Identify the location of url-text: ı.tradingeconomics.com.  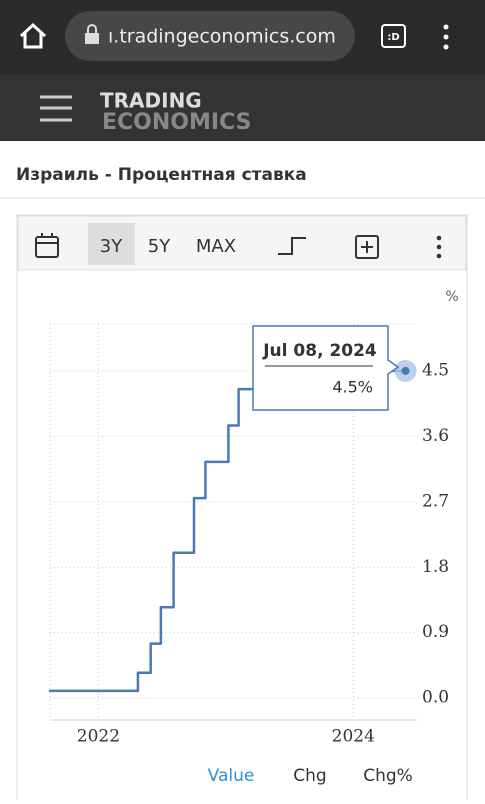
(222, 37).